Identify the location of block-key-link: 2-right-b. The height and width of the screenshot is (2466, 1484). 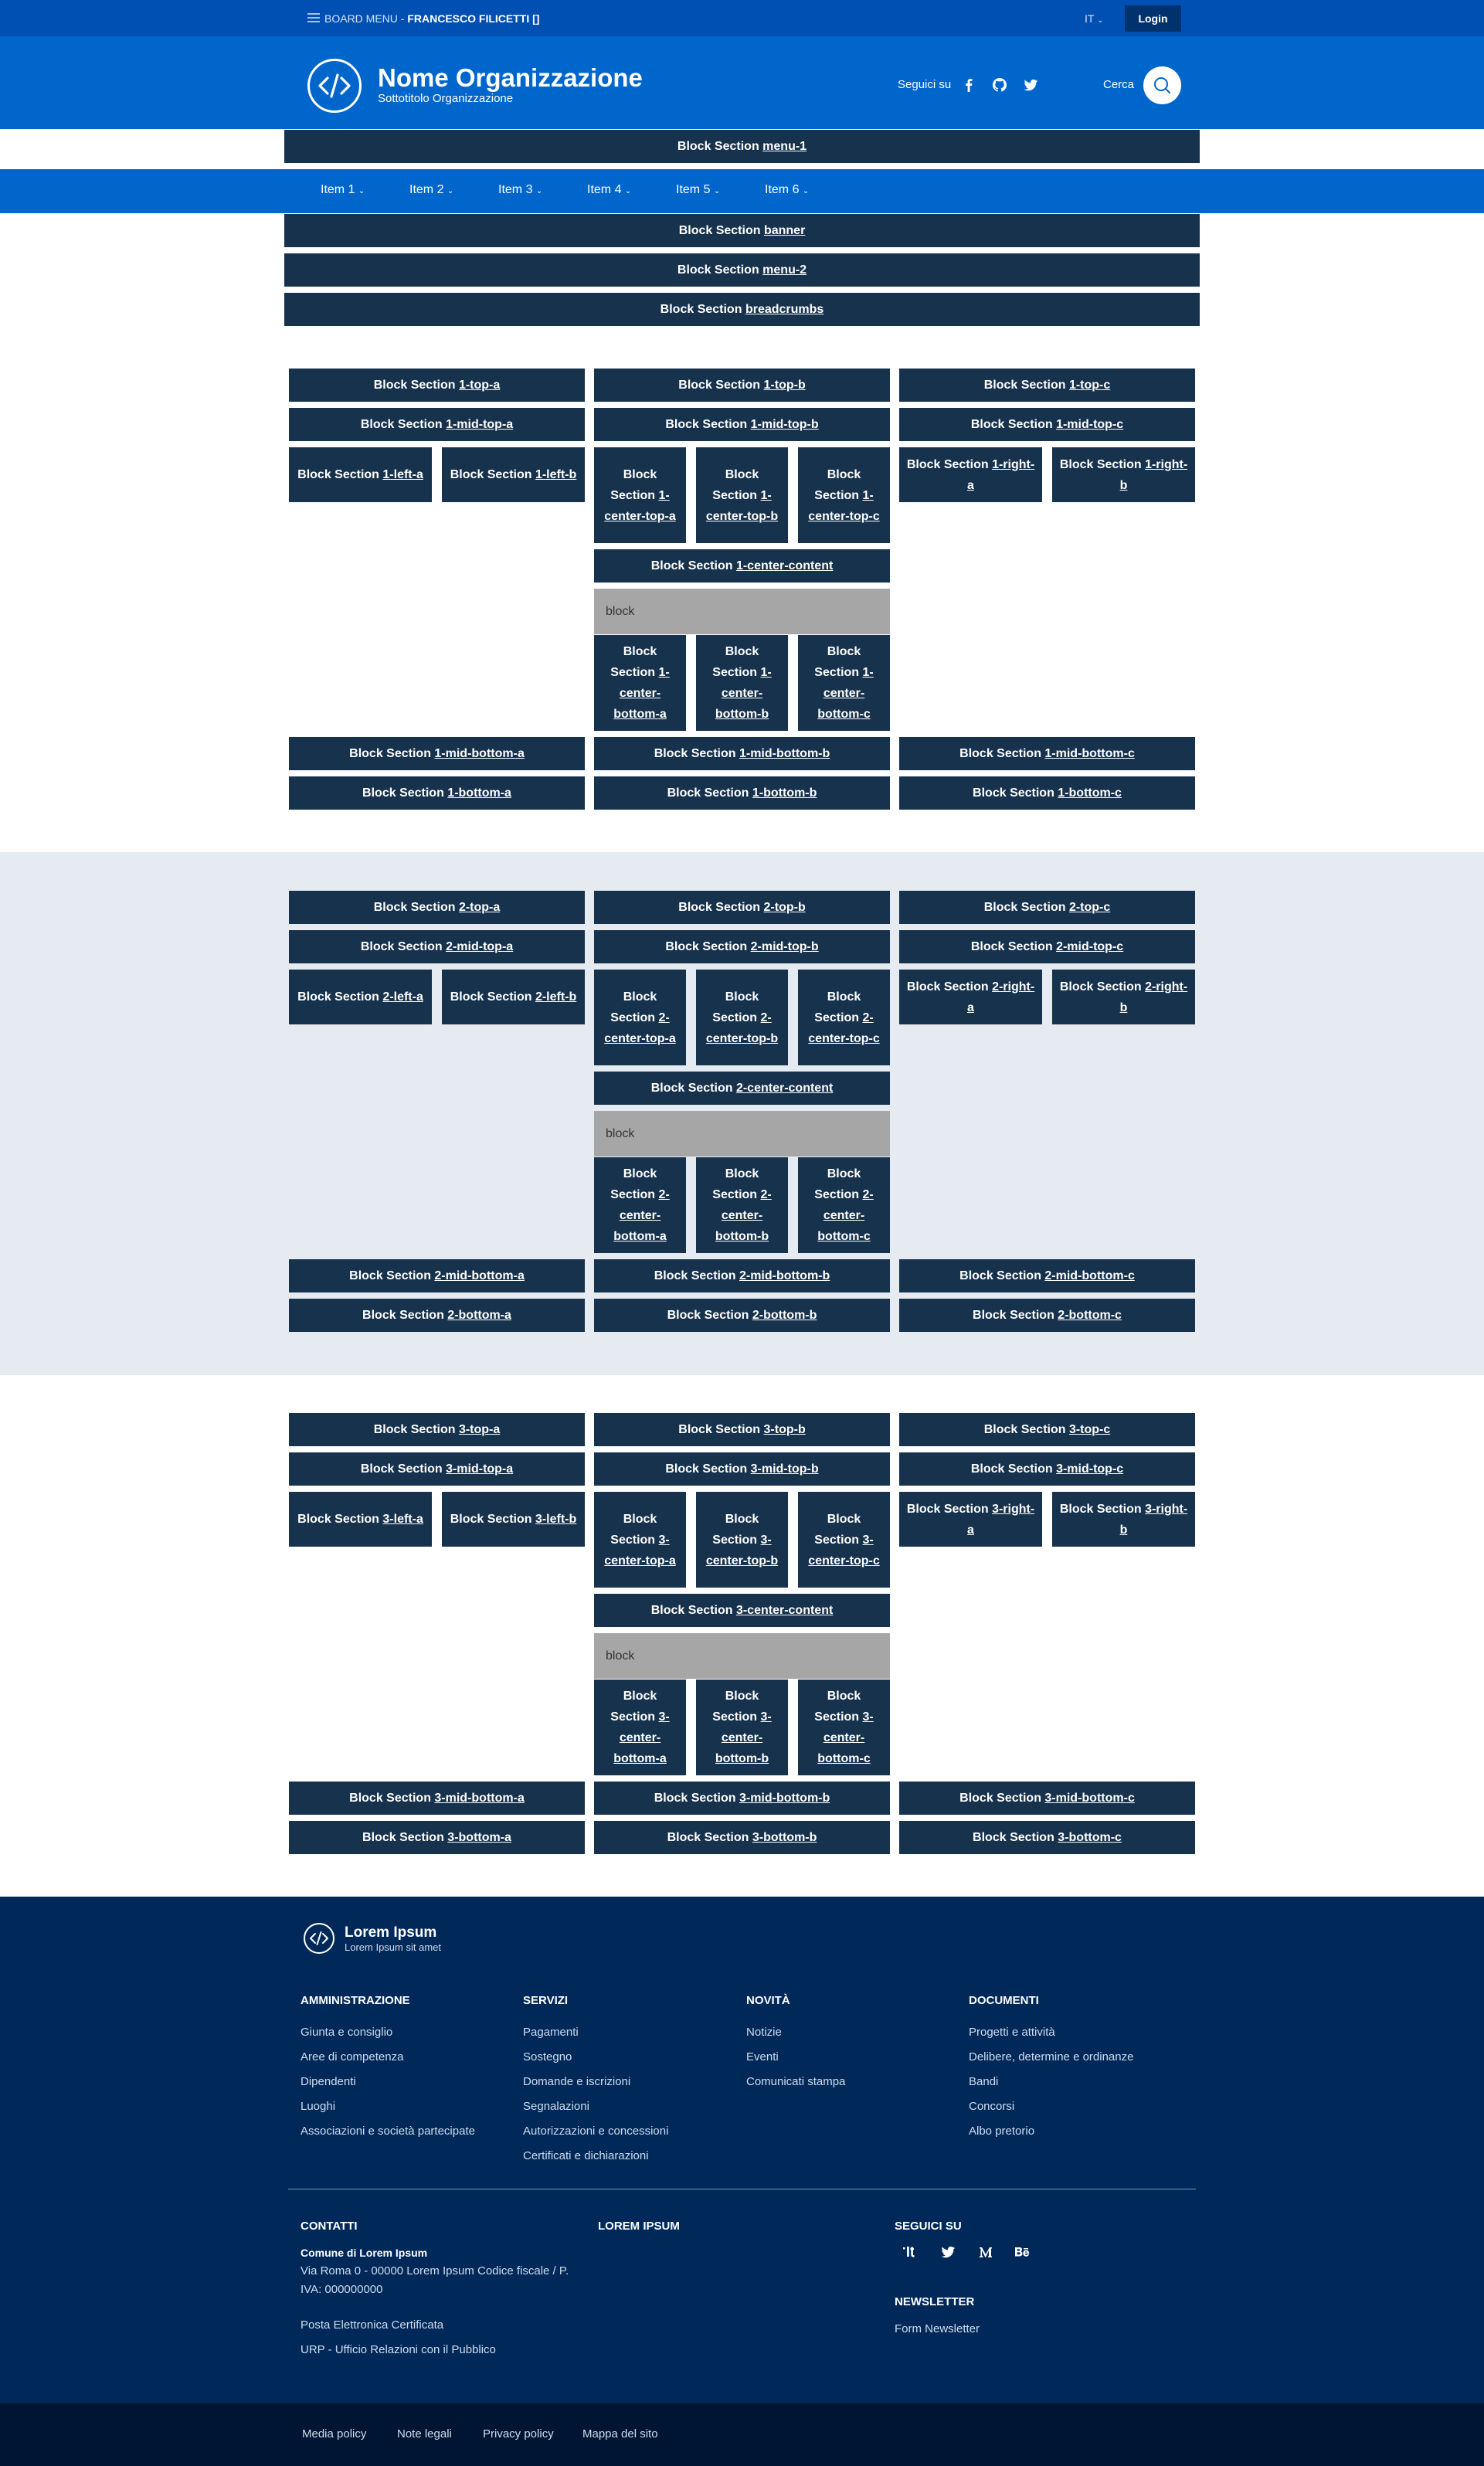
(1153, 997).